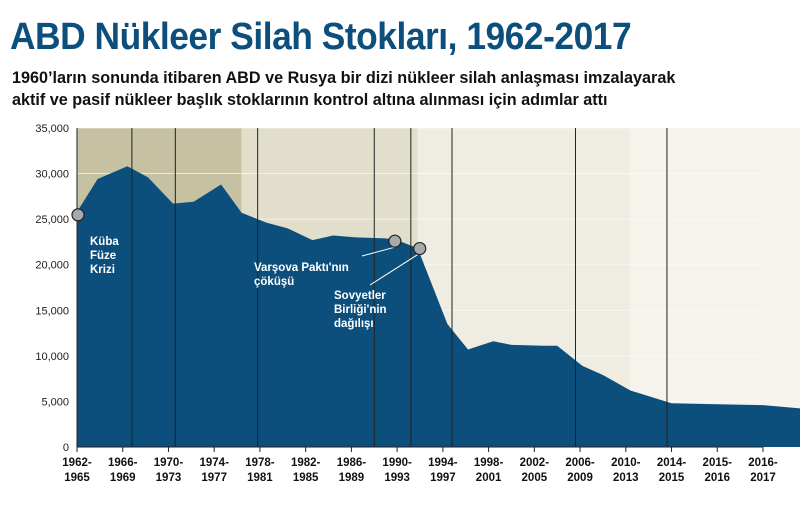  What do you see at coordinates (626, 463) in the screenshot?
I see `x-tick-label-start: 2010-` at bounding box center [626, 463].